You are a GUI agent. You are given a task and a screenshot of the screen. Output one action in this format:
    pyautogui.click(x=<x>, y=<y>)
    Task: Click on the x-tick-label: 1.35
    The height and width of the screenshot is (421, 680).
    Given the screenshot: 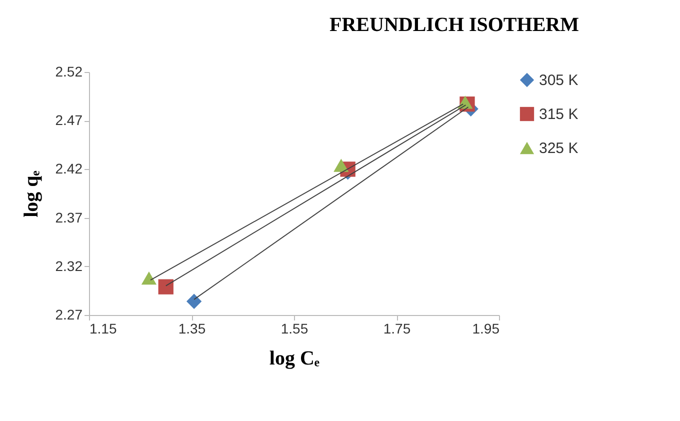 What is the action you would take?
    pyautogui.click(x=192, y=328)
    